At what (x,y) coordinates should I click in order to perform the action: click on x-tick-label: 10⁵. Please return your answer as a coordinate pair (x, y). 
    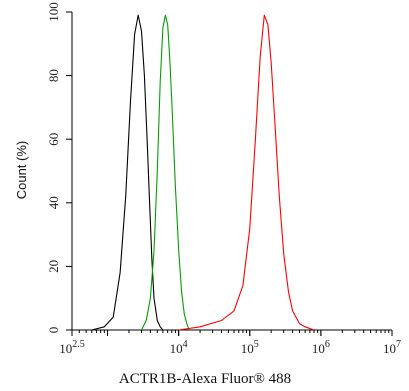
    Looking at the image, I should click on (250, 347).